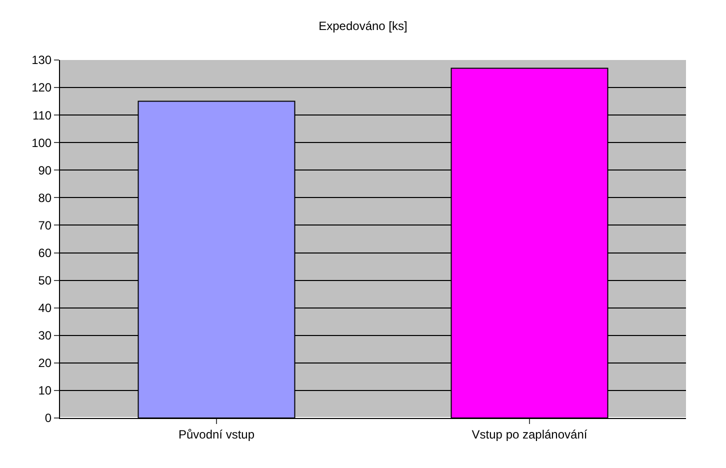 The width and height of the screenshot is (726, 468). I want to click on y-tick-label: 20, so click(45, 363).